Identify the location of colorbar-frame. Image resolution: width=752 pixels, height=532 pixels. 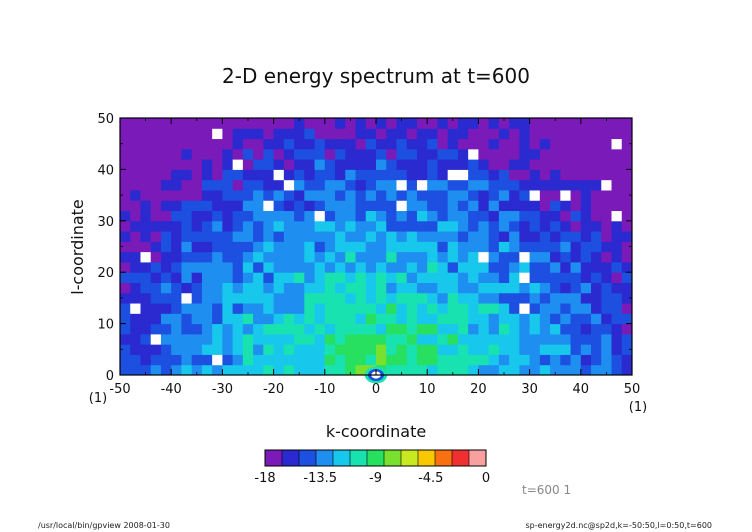
(375, 458).